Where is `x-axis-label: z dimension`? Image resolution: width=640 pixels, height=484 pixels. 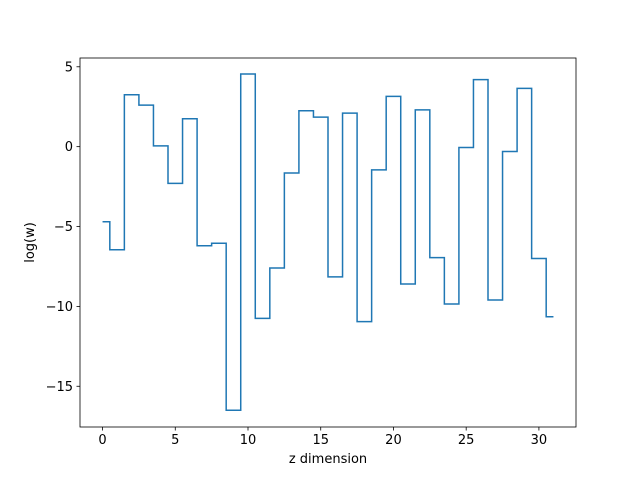
x-axis-label: z dimension is located at coordinates (328, 459).